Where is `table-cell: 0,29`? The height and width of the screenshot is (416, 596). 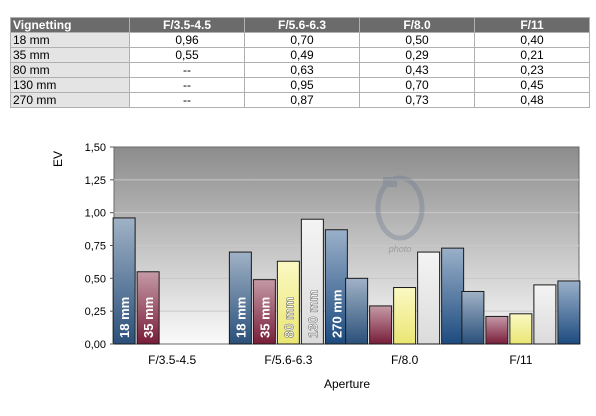
table-cell: 0,29 is located at coordinates (417, 55).